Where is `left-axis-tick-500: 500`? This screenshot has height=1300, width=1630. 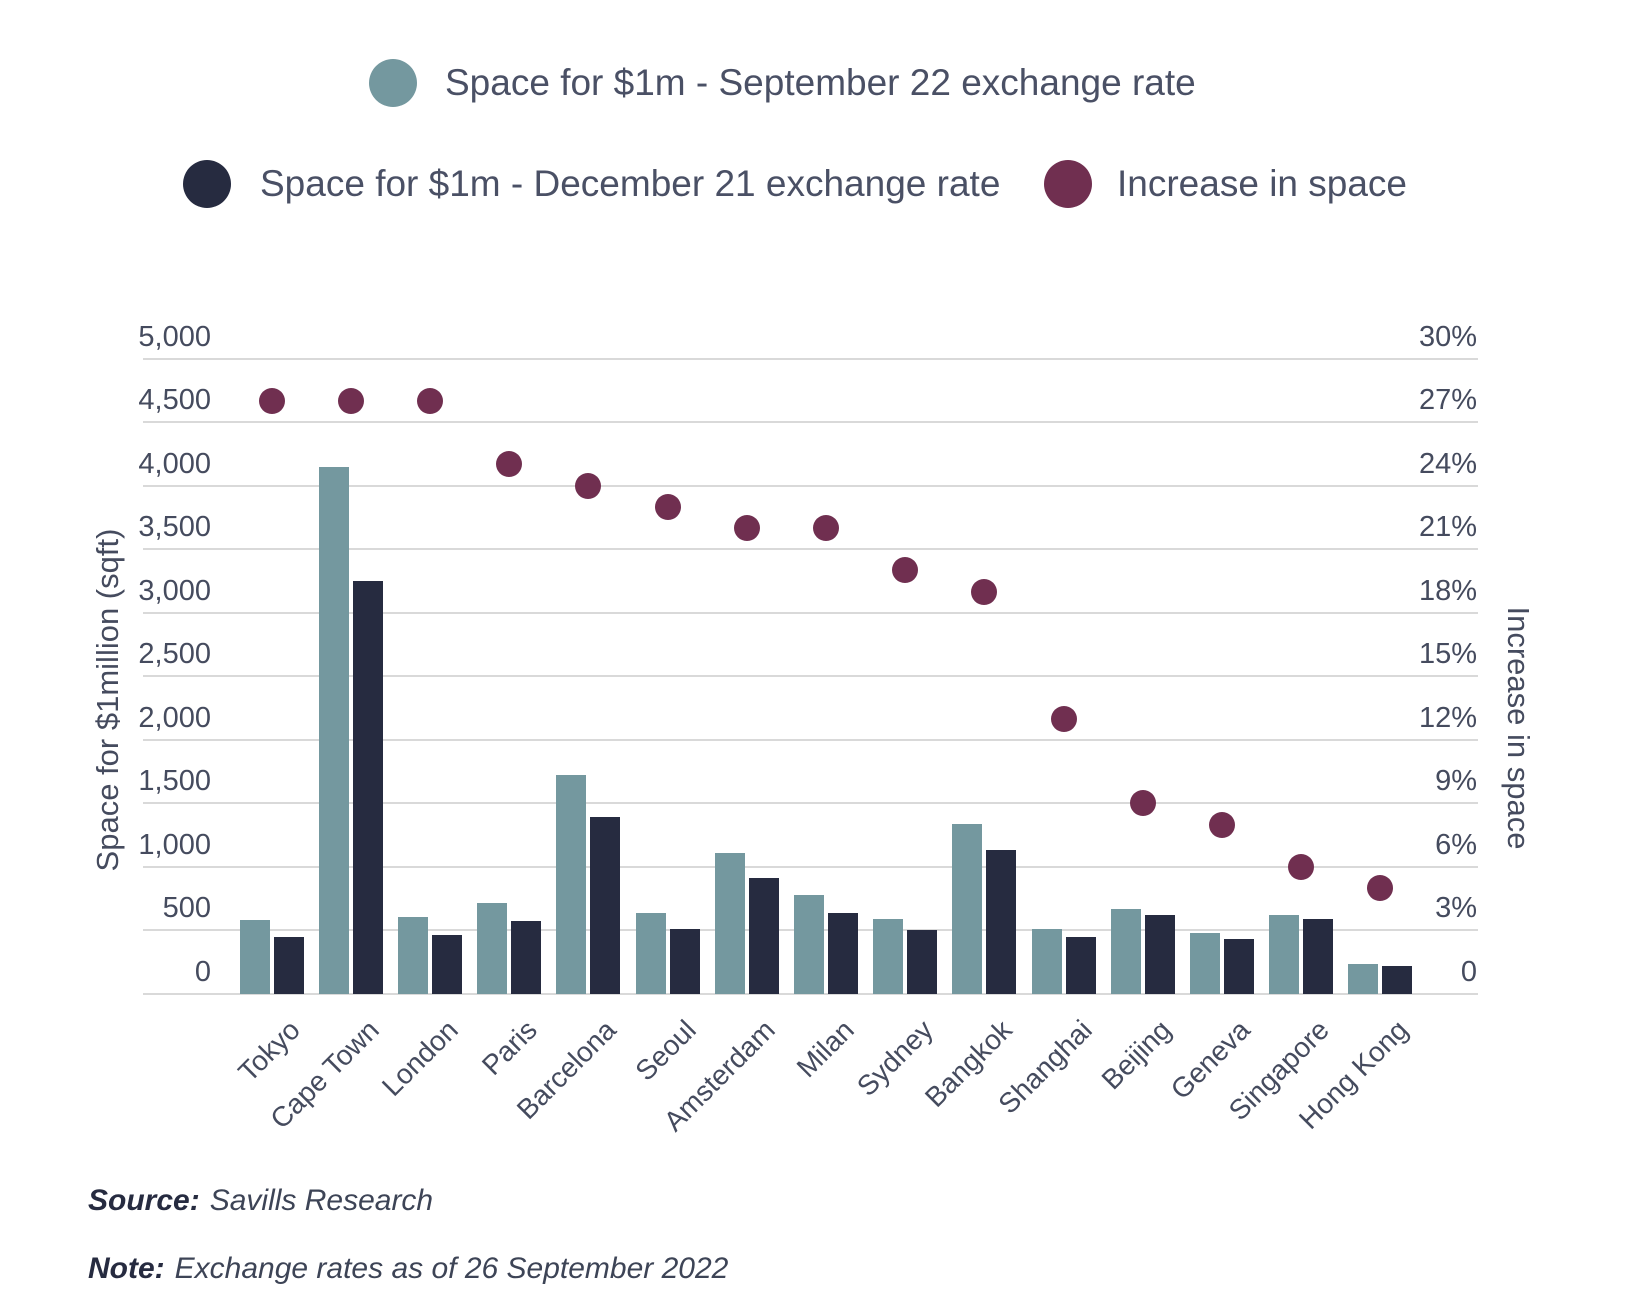
left-axis-tick-500: 500 is located at coordinates (186, 908).